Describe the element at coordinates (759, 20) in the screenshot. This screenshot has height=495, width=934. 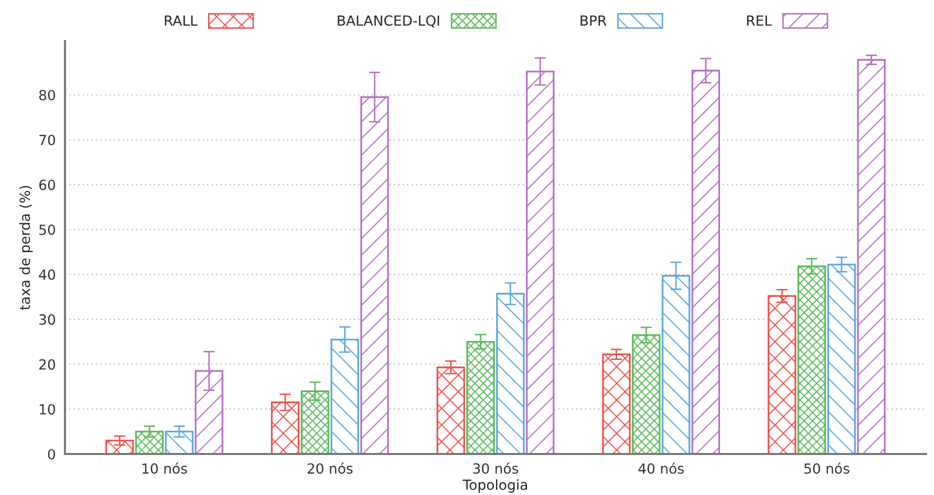
I see `legend-label: REL` at that location.